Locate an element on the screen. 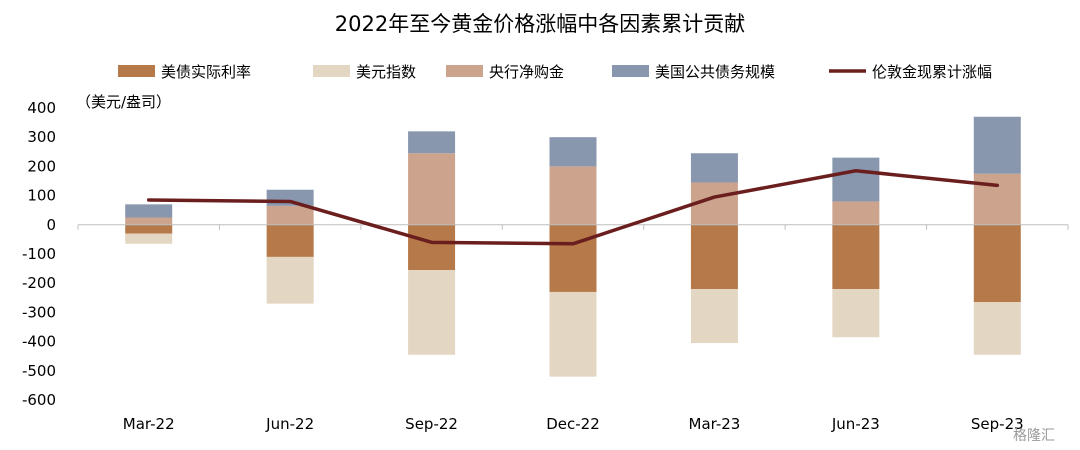  x-tick-label: Sep-23 is located at coordinates (997, 424).